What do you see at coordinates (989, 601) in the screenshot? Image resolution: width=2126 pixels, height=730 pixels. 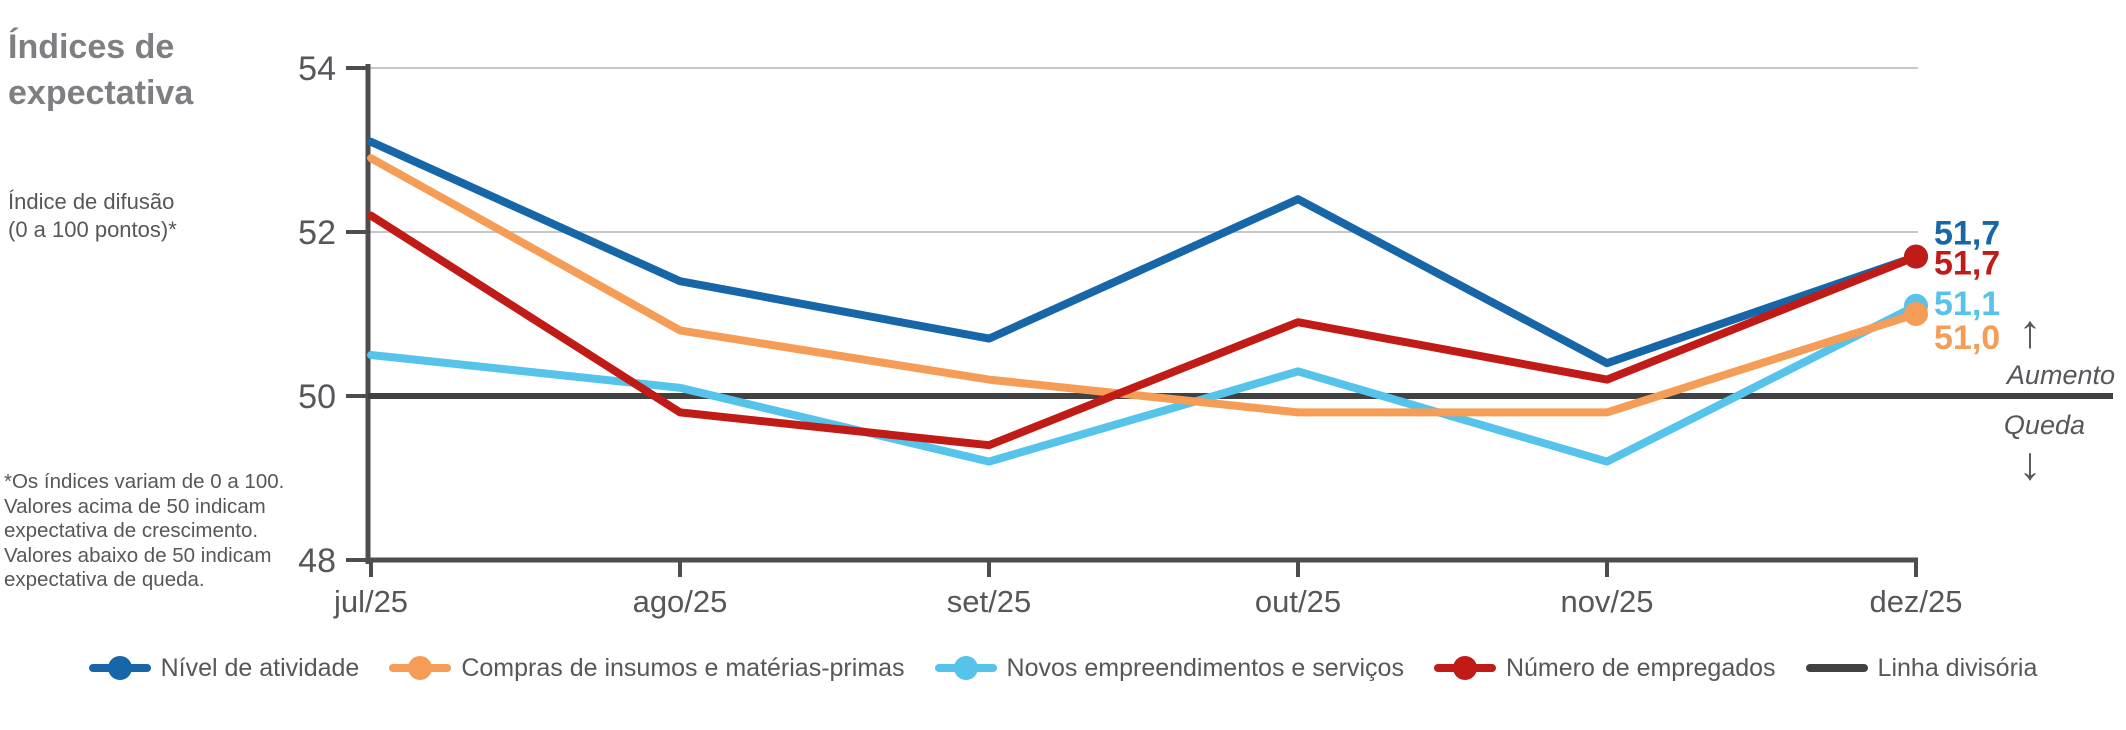 I see `x-tick-label-set/25: set/25` at bounding box center [989, 601].